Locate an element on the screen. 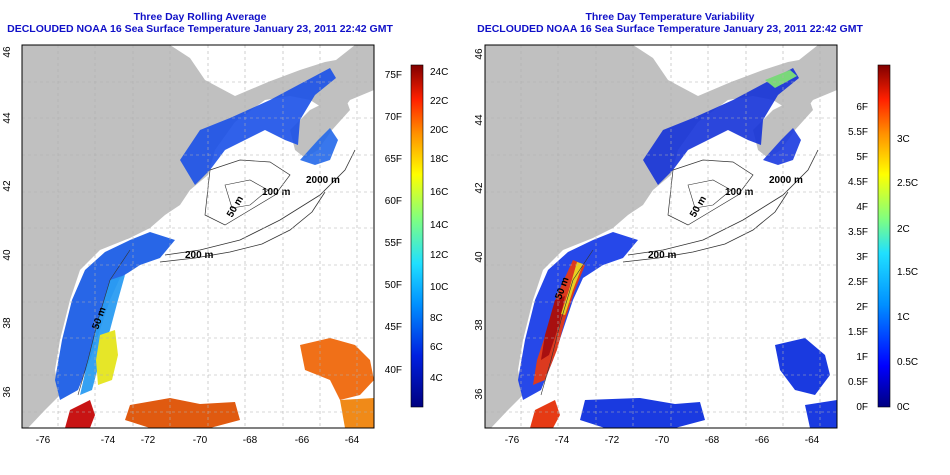 Image resolution: width=950 pixels, height=475 pixels. right-lon-label: -66 is located at coordinates (762, 440).